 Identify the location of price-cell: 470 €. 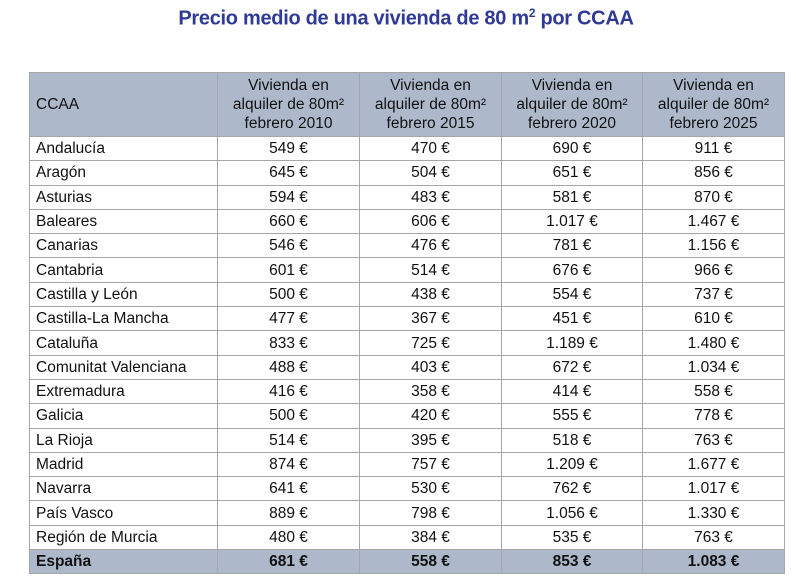
(430, 148).